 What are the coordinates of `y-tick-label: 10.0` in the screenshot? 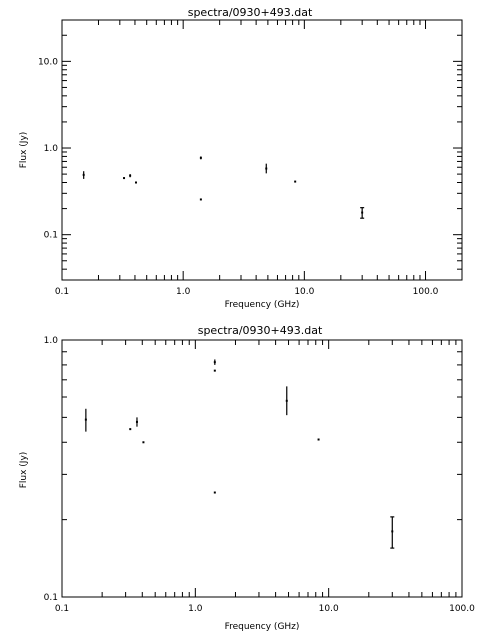 It's located at (48, 62).